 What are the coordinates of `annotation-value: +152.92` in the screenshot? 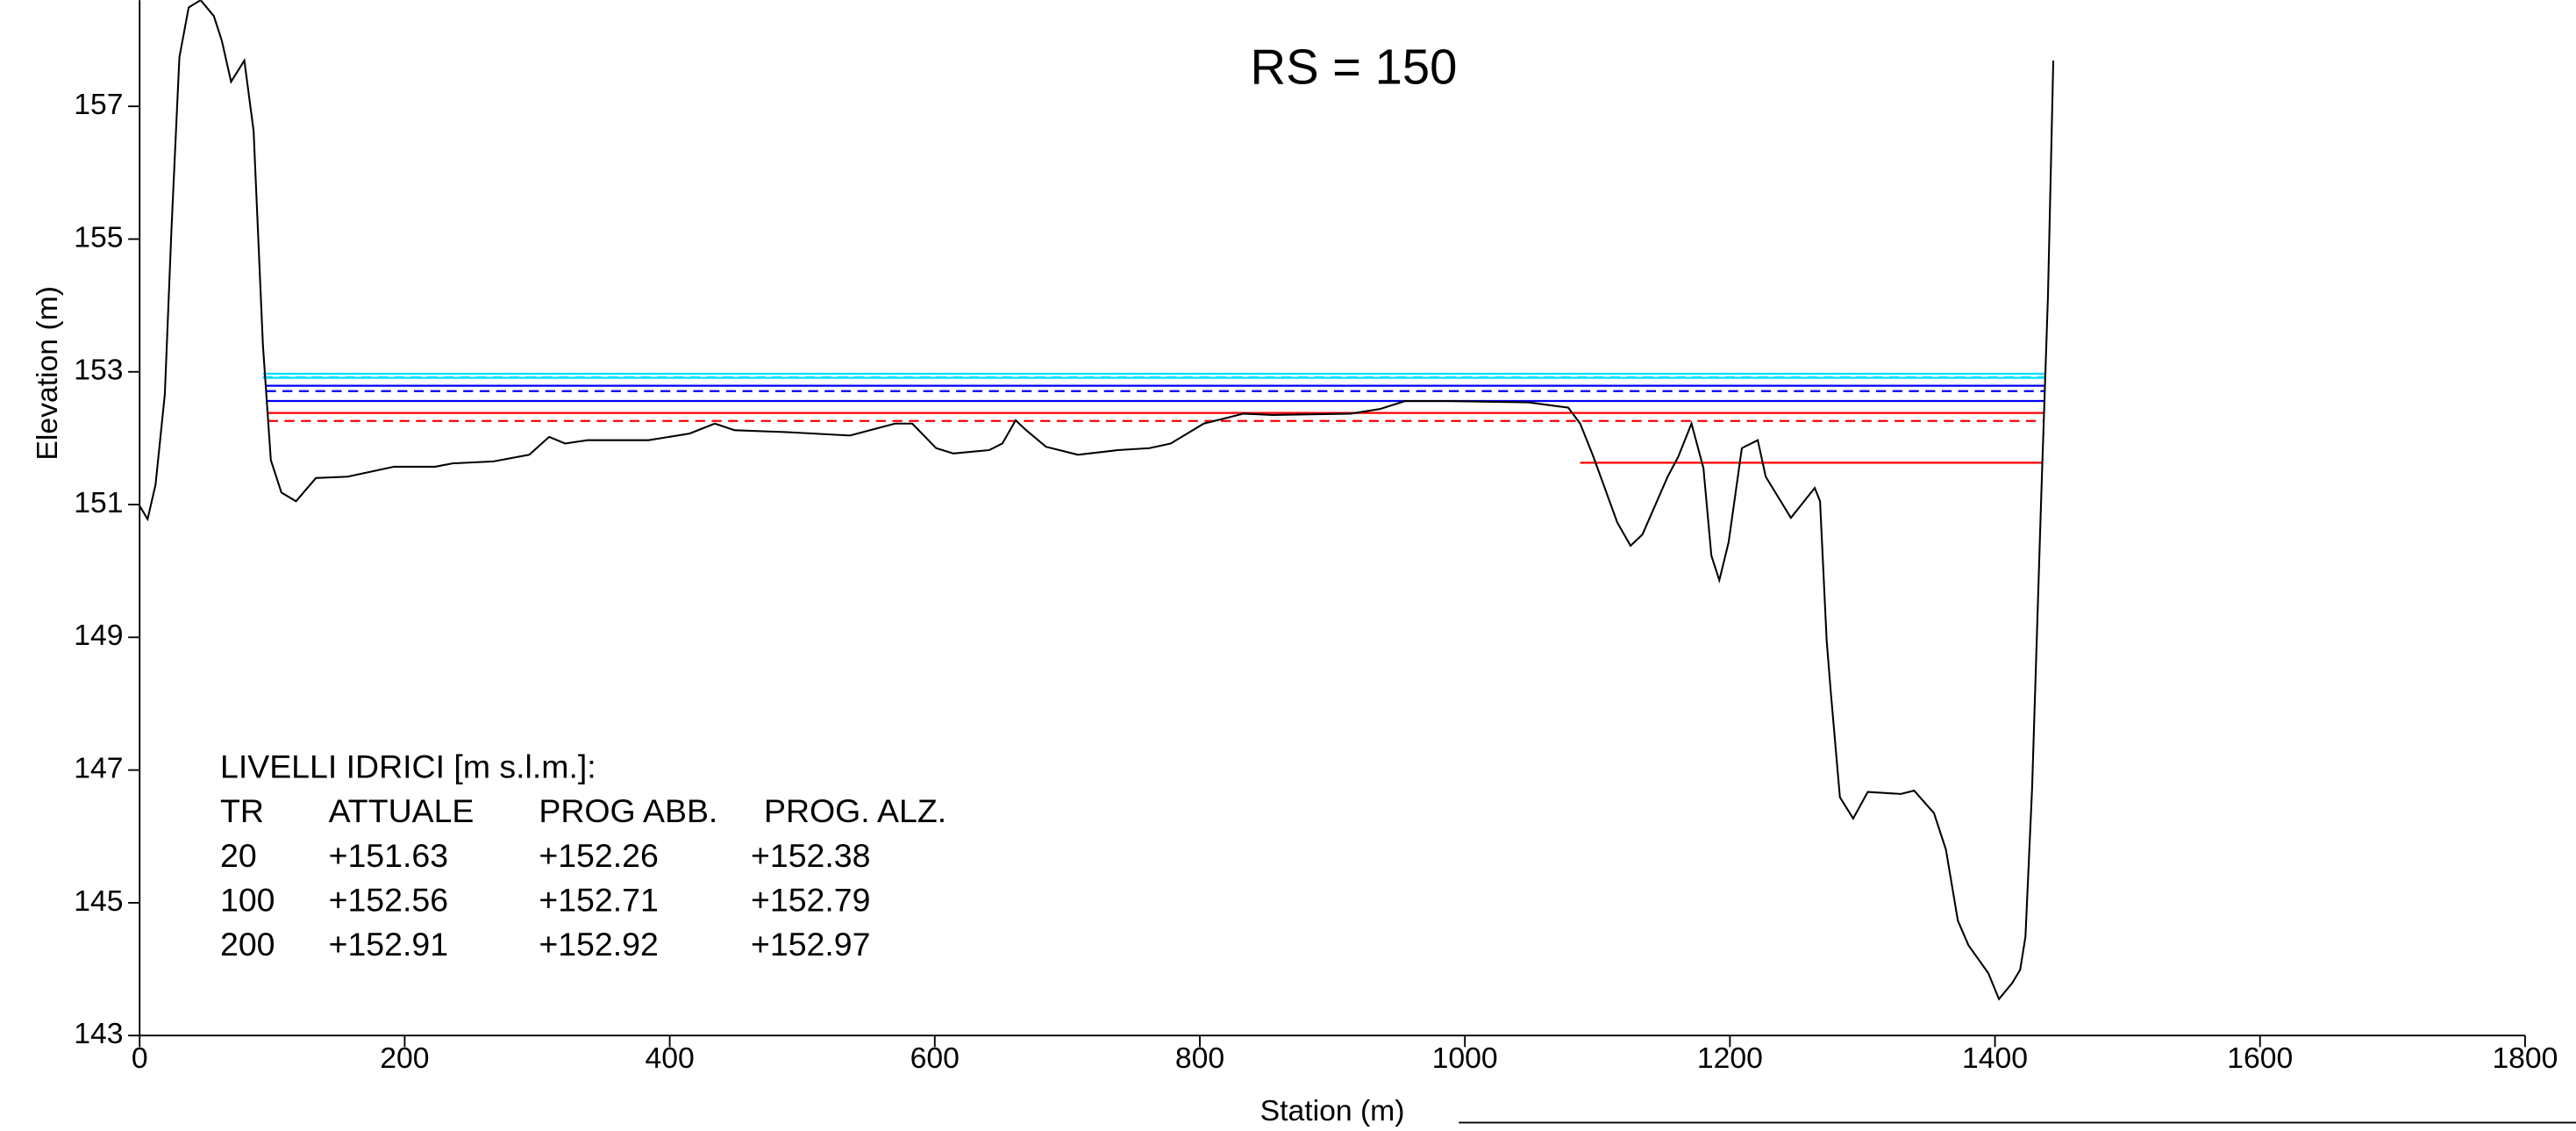 It's located at (599, 944).